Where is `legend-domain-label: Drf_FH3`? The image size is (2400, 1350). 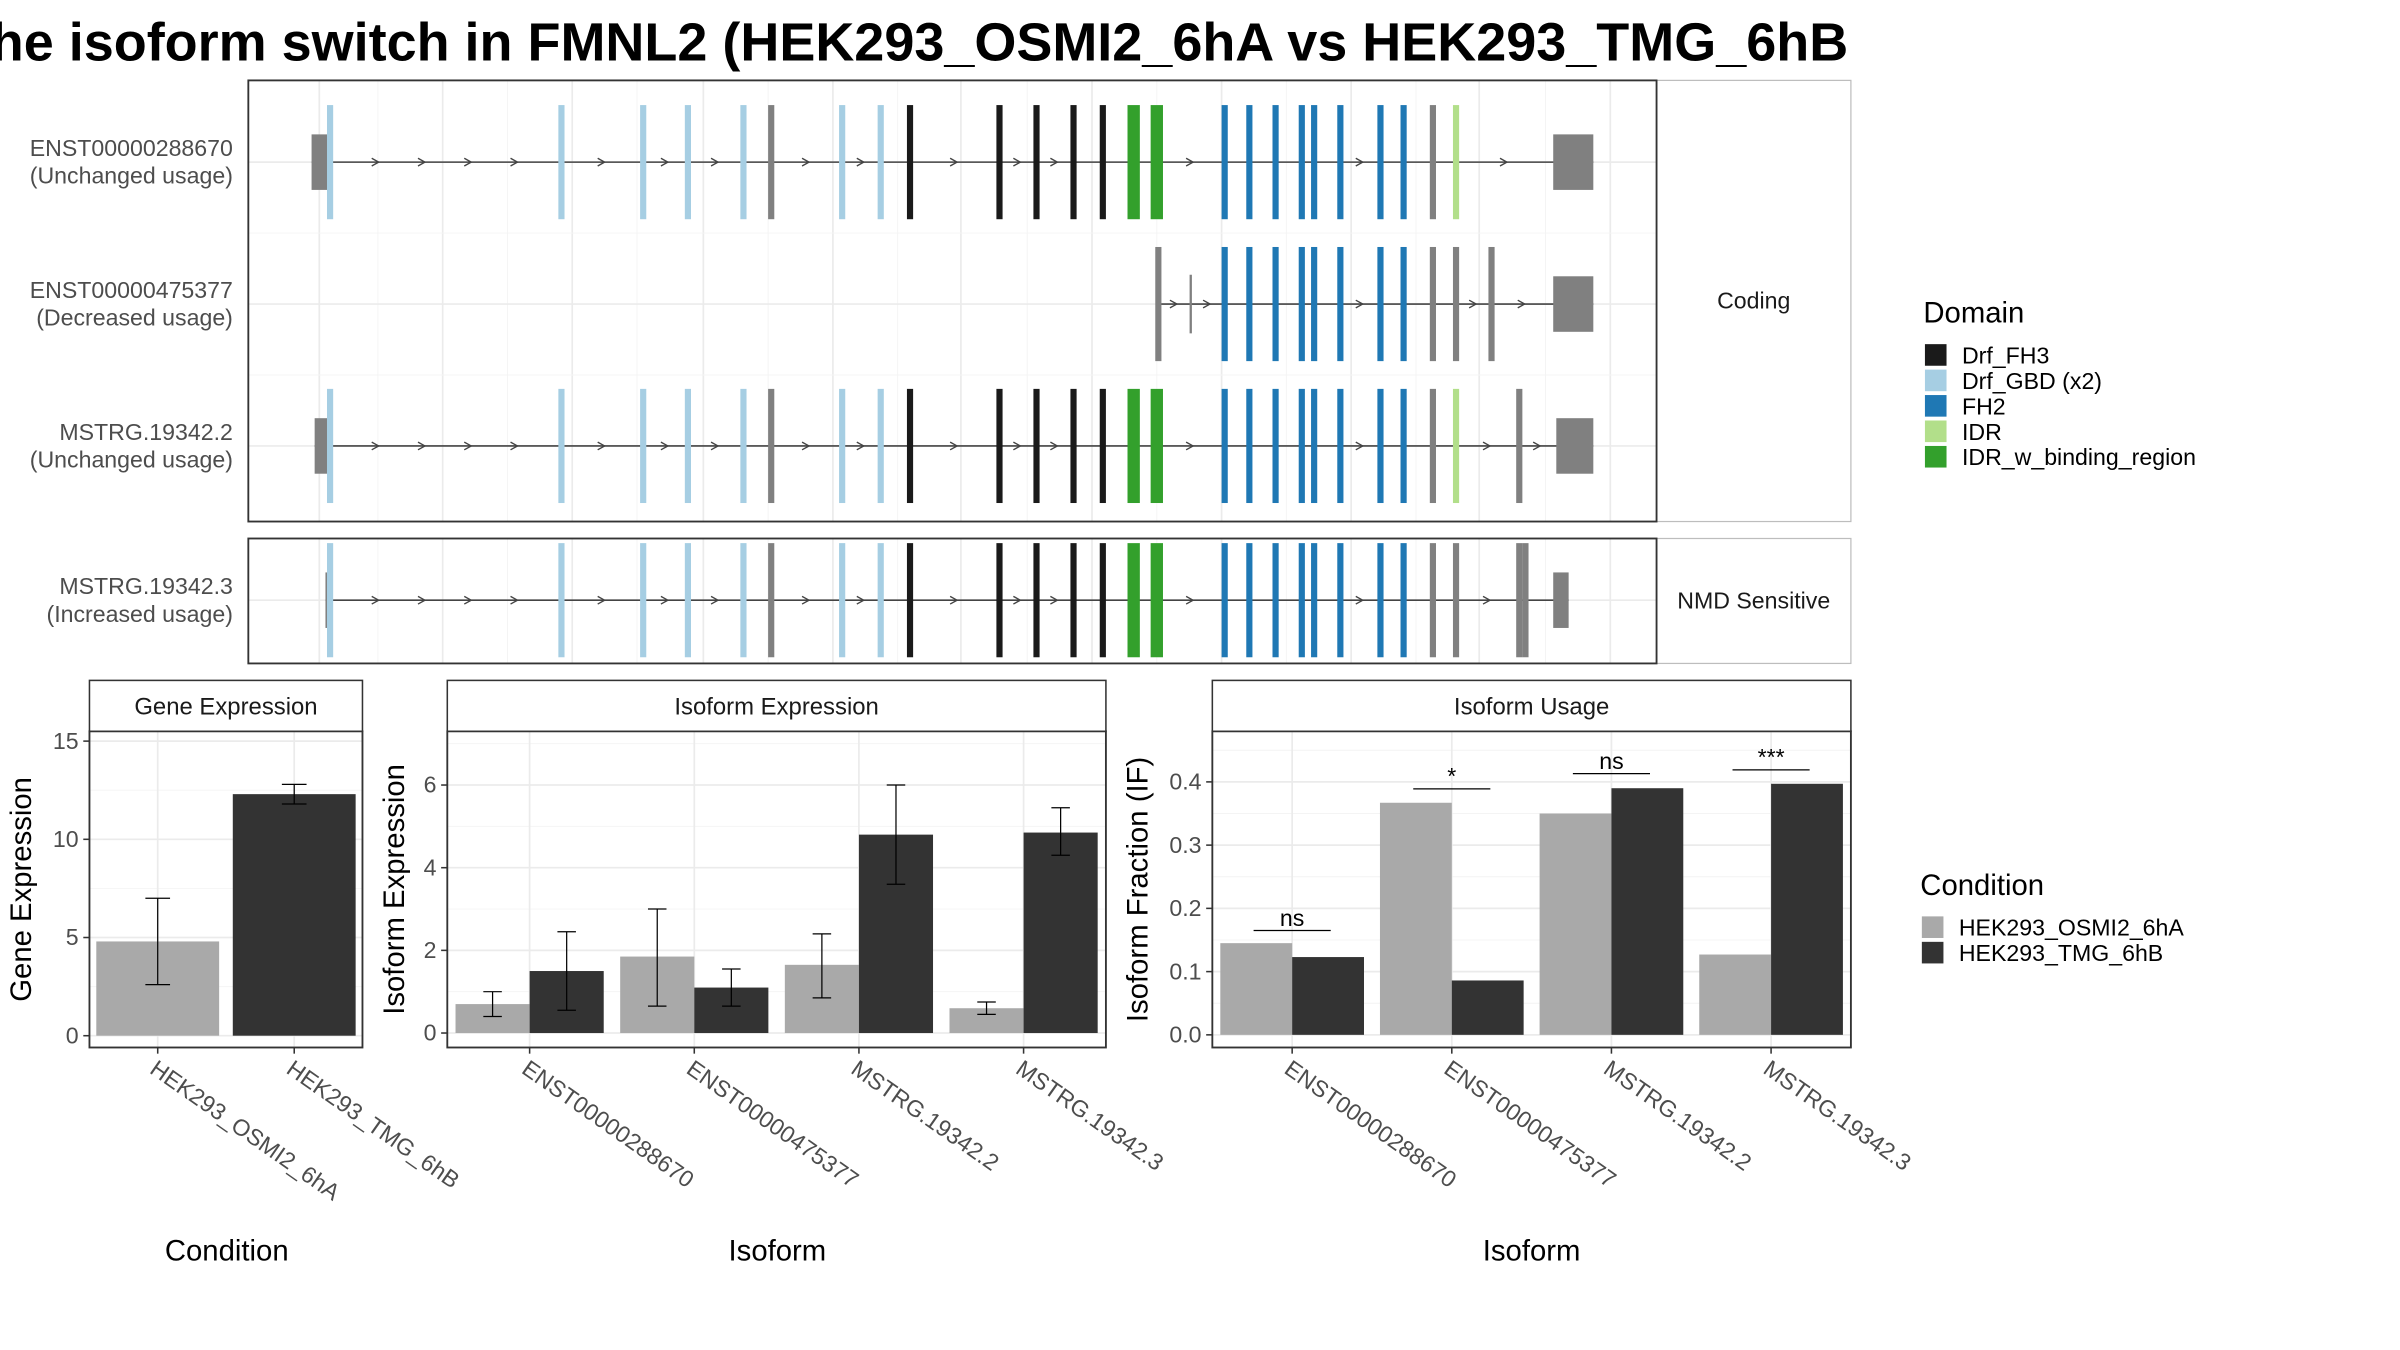
legend-domain-label: Drf_FH3 is located at coordinates (2005, 355).